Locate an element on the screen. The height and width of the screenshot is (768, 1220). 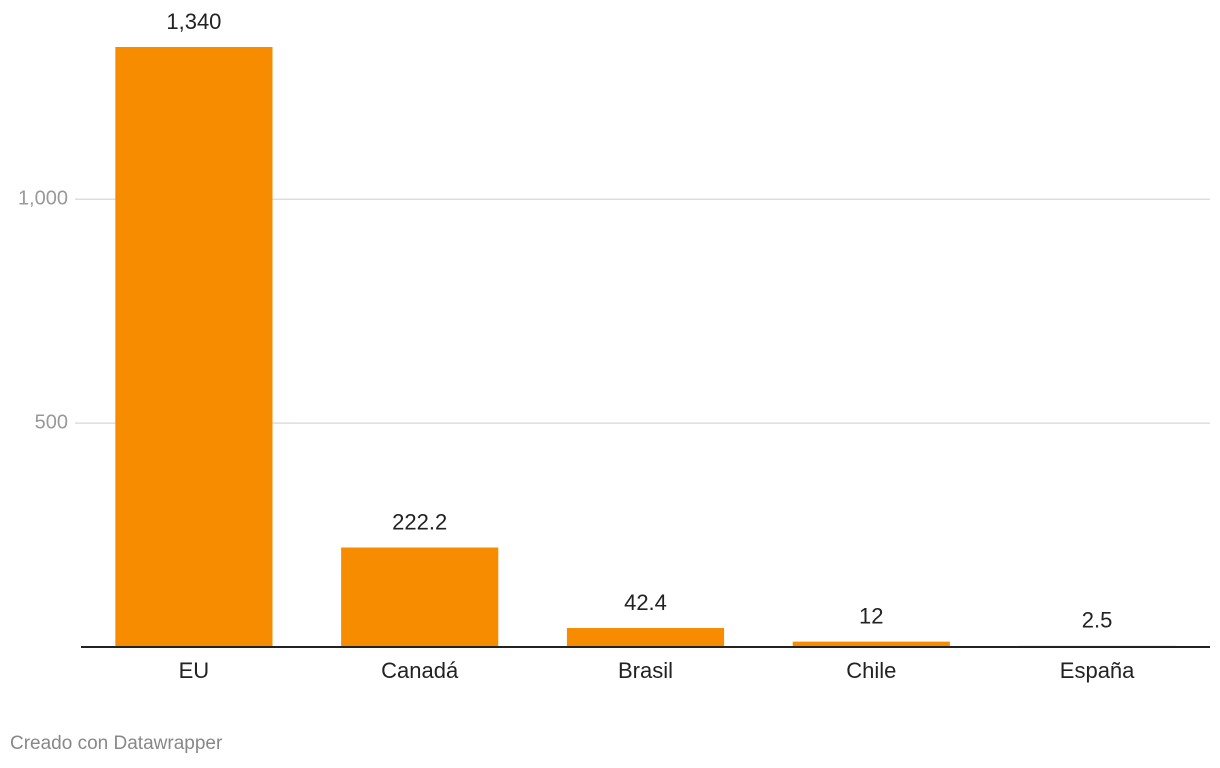
value-label: 12 is located at coordinates (871, 615).